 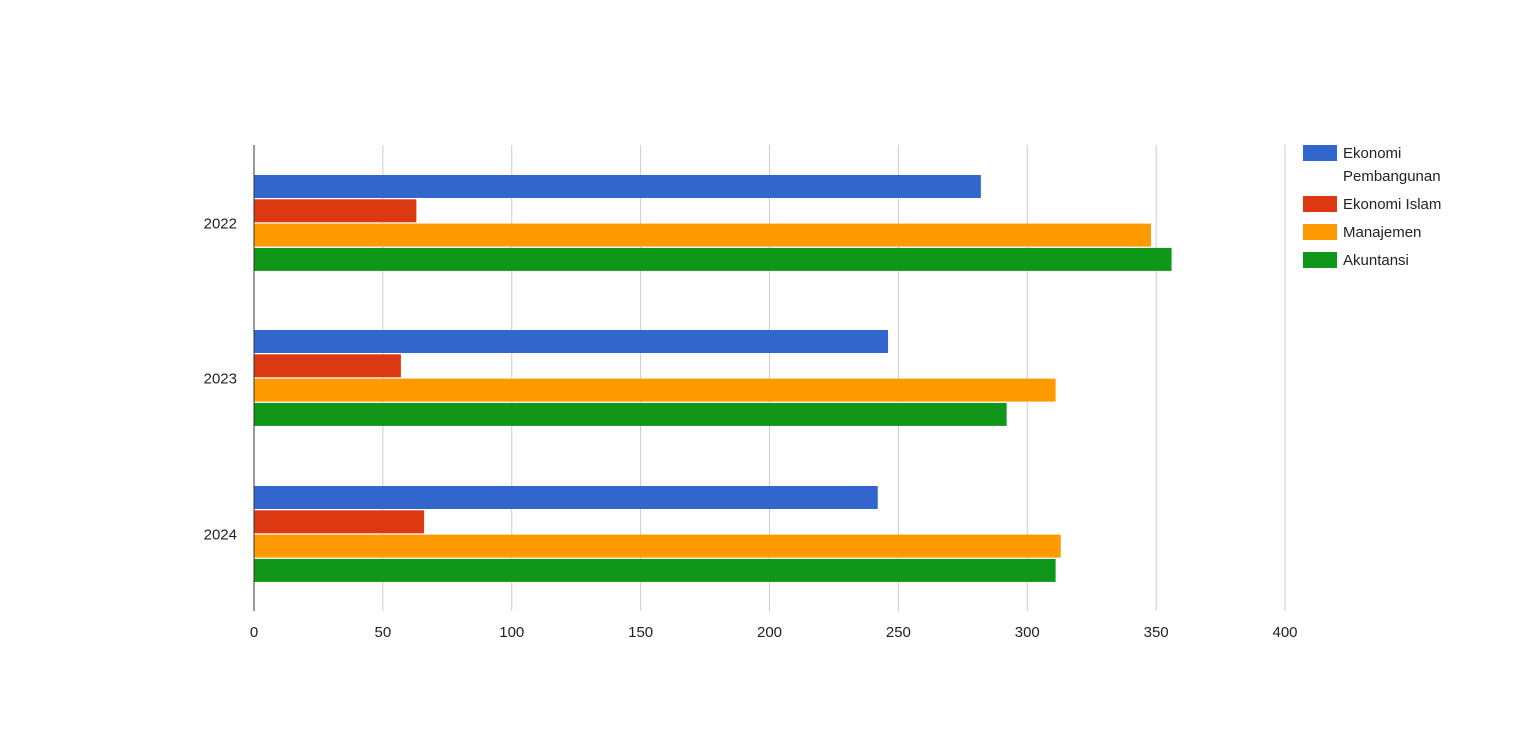 I want to click on y-category-label: 2022, so click(x=220, y=224).